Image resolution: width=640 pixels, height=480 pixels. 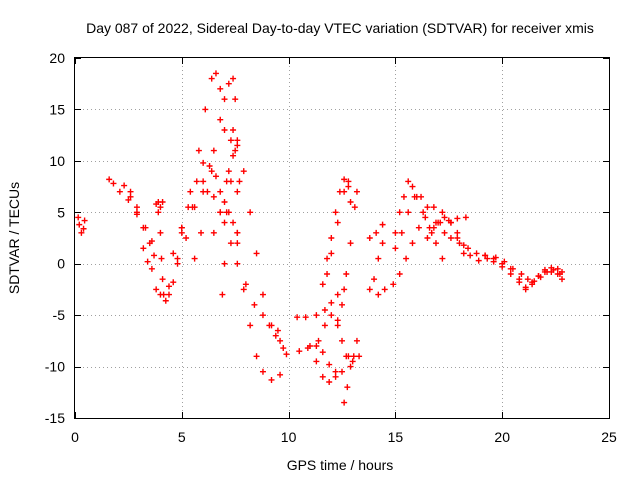 What do you see at coordinates (244, 240) in the screenshot?
I see `series-arc10` at bounding box center [244, 240].